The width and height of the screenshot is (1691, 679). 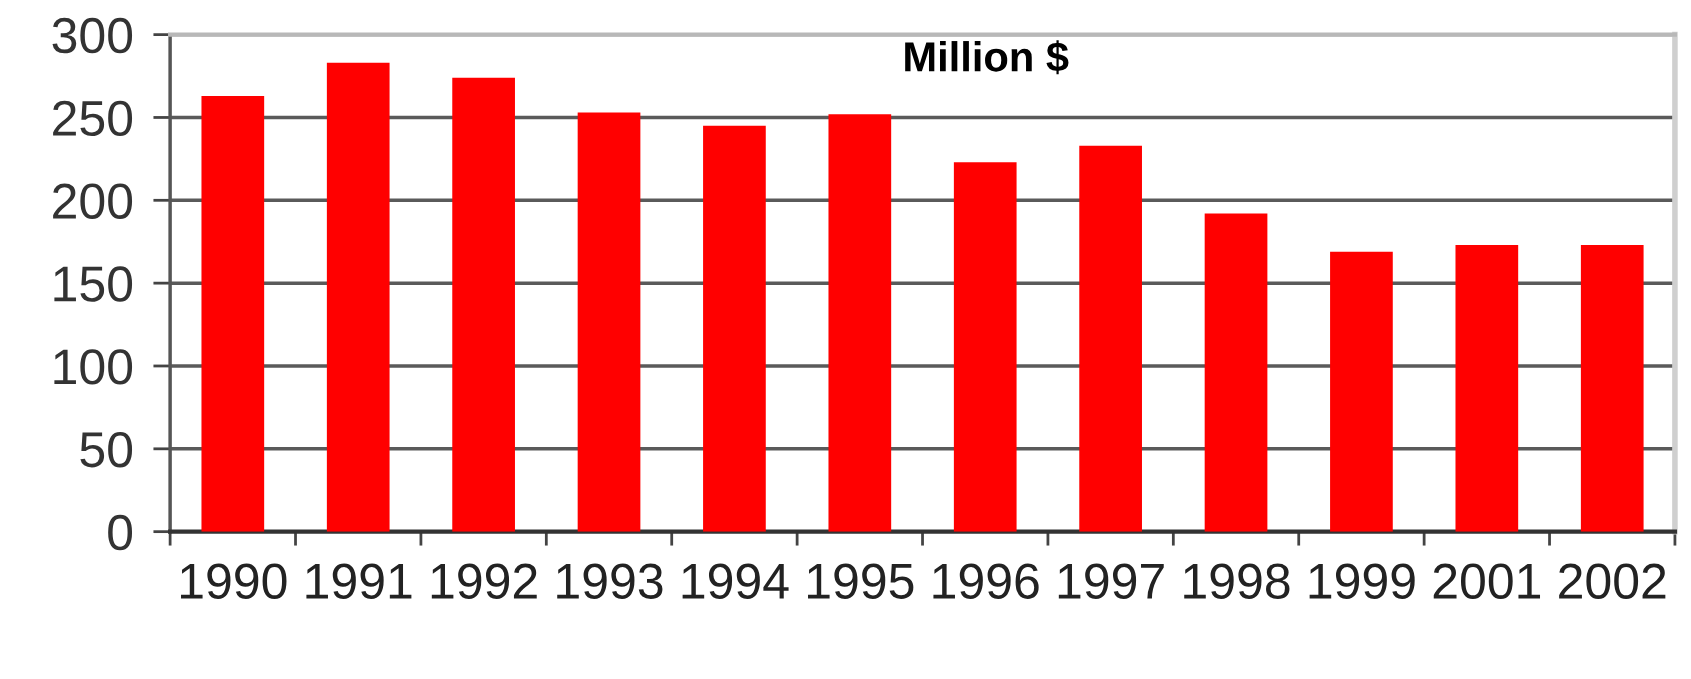 What do you see at coordinates (93, 367) in the screenshot?
I see `y-tick-label: 100` at bounding box center [93, 367].